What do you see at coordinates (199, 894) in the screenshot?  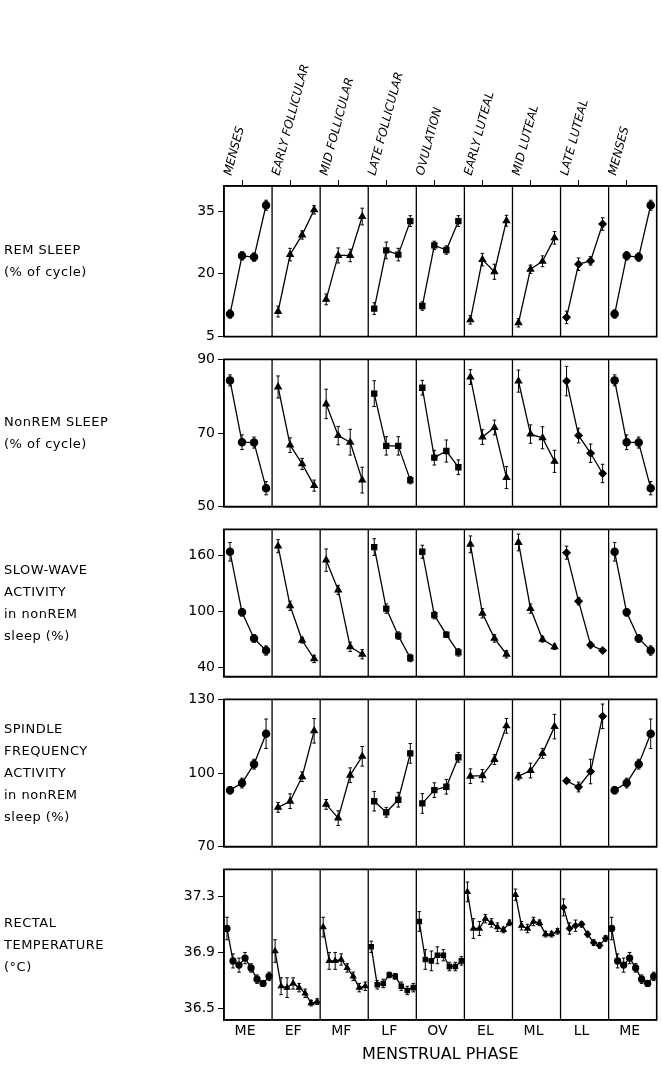 I see `y-tick-label: 37.3` at bounding box center [199, 894].